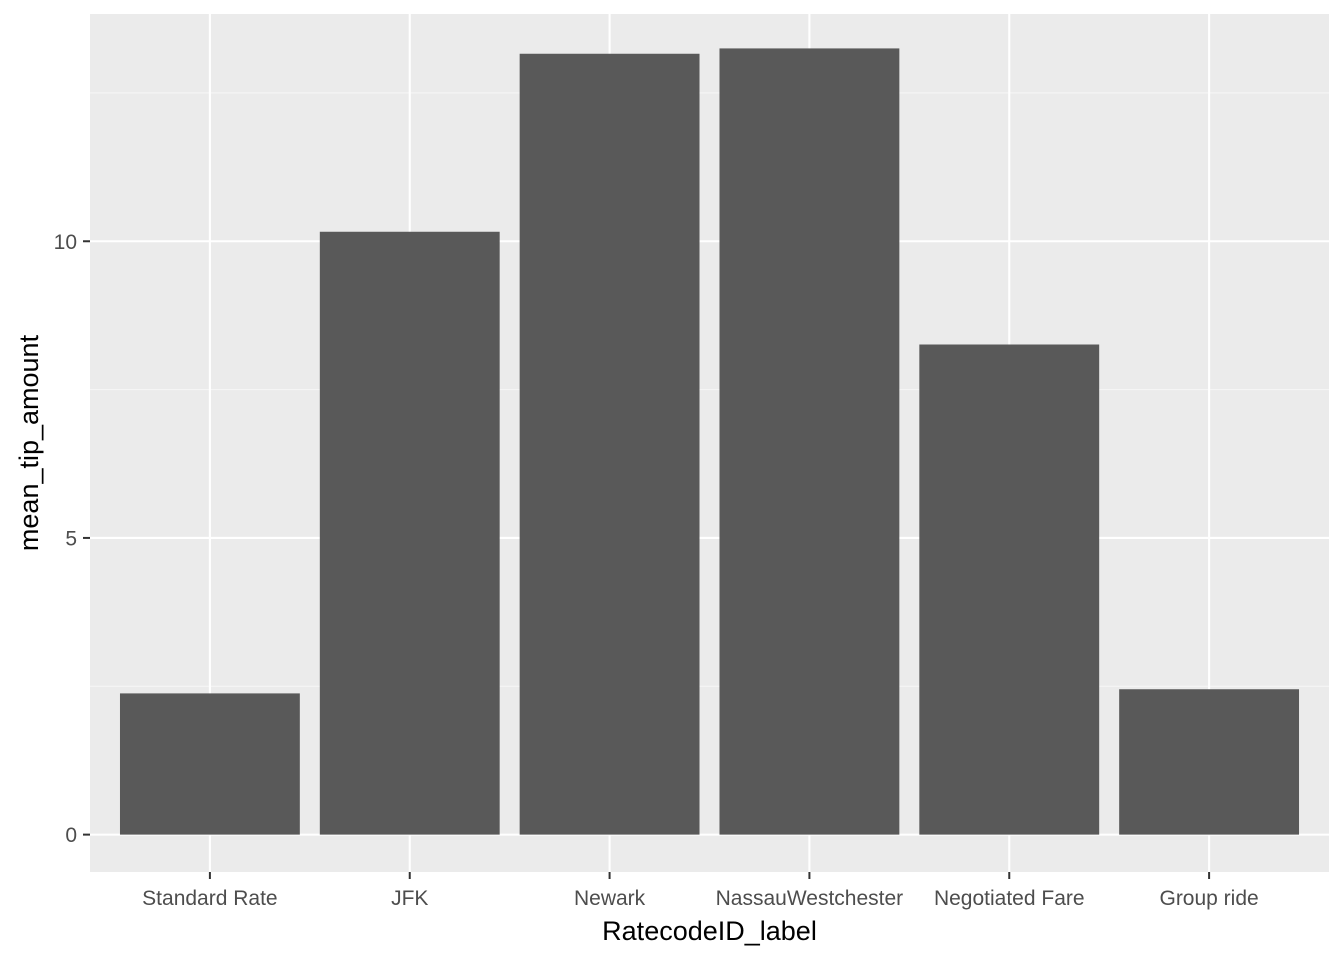 The height and width of the screenshot is (960, 1344). What do you see at coordinates (610, 898) in the screenshot?
I see `x-tick-label: Newark` at bounding box center [610, 898].